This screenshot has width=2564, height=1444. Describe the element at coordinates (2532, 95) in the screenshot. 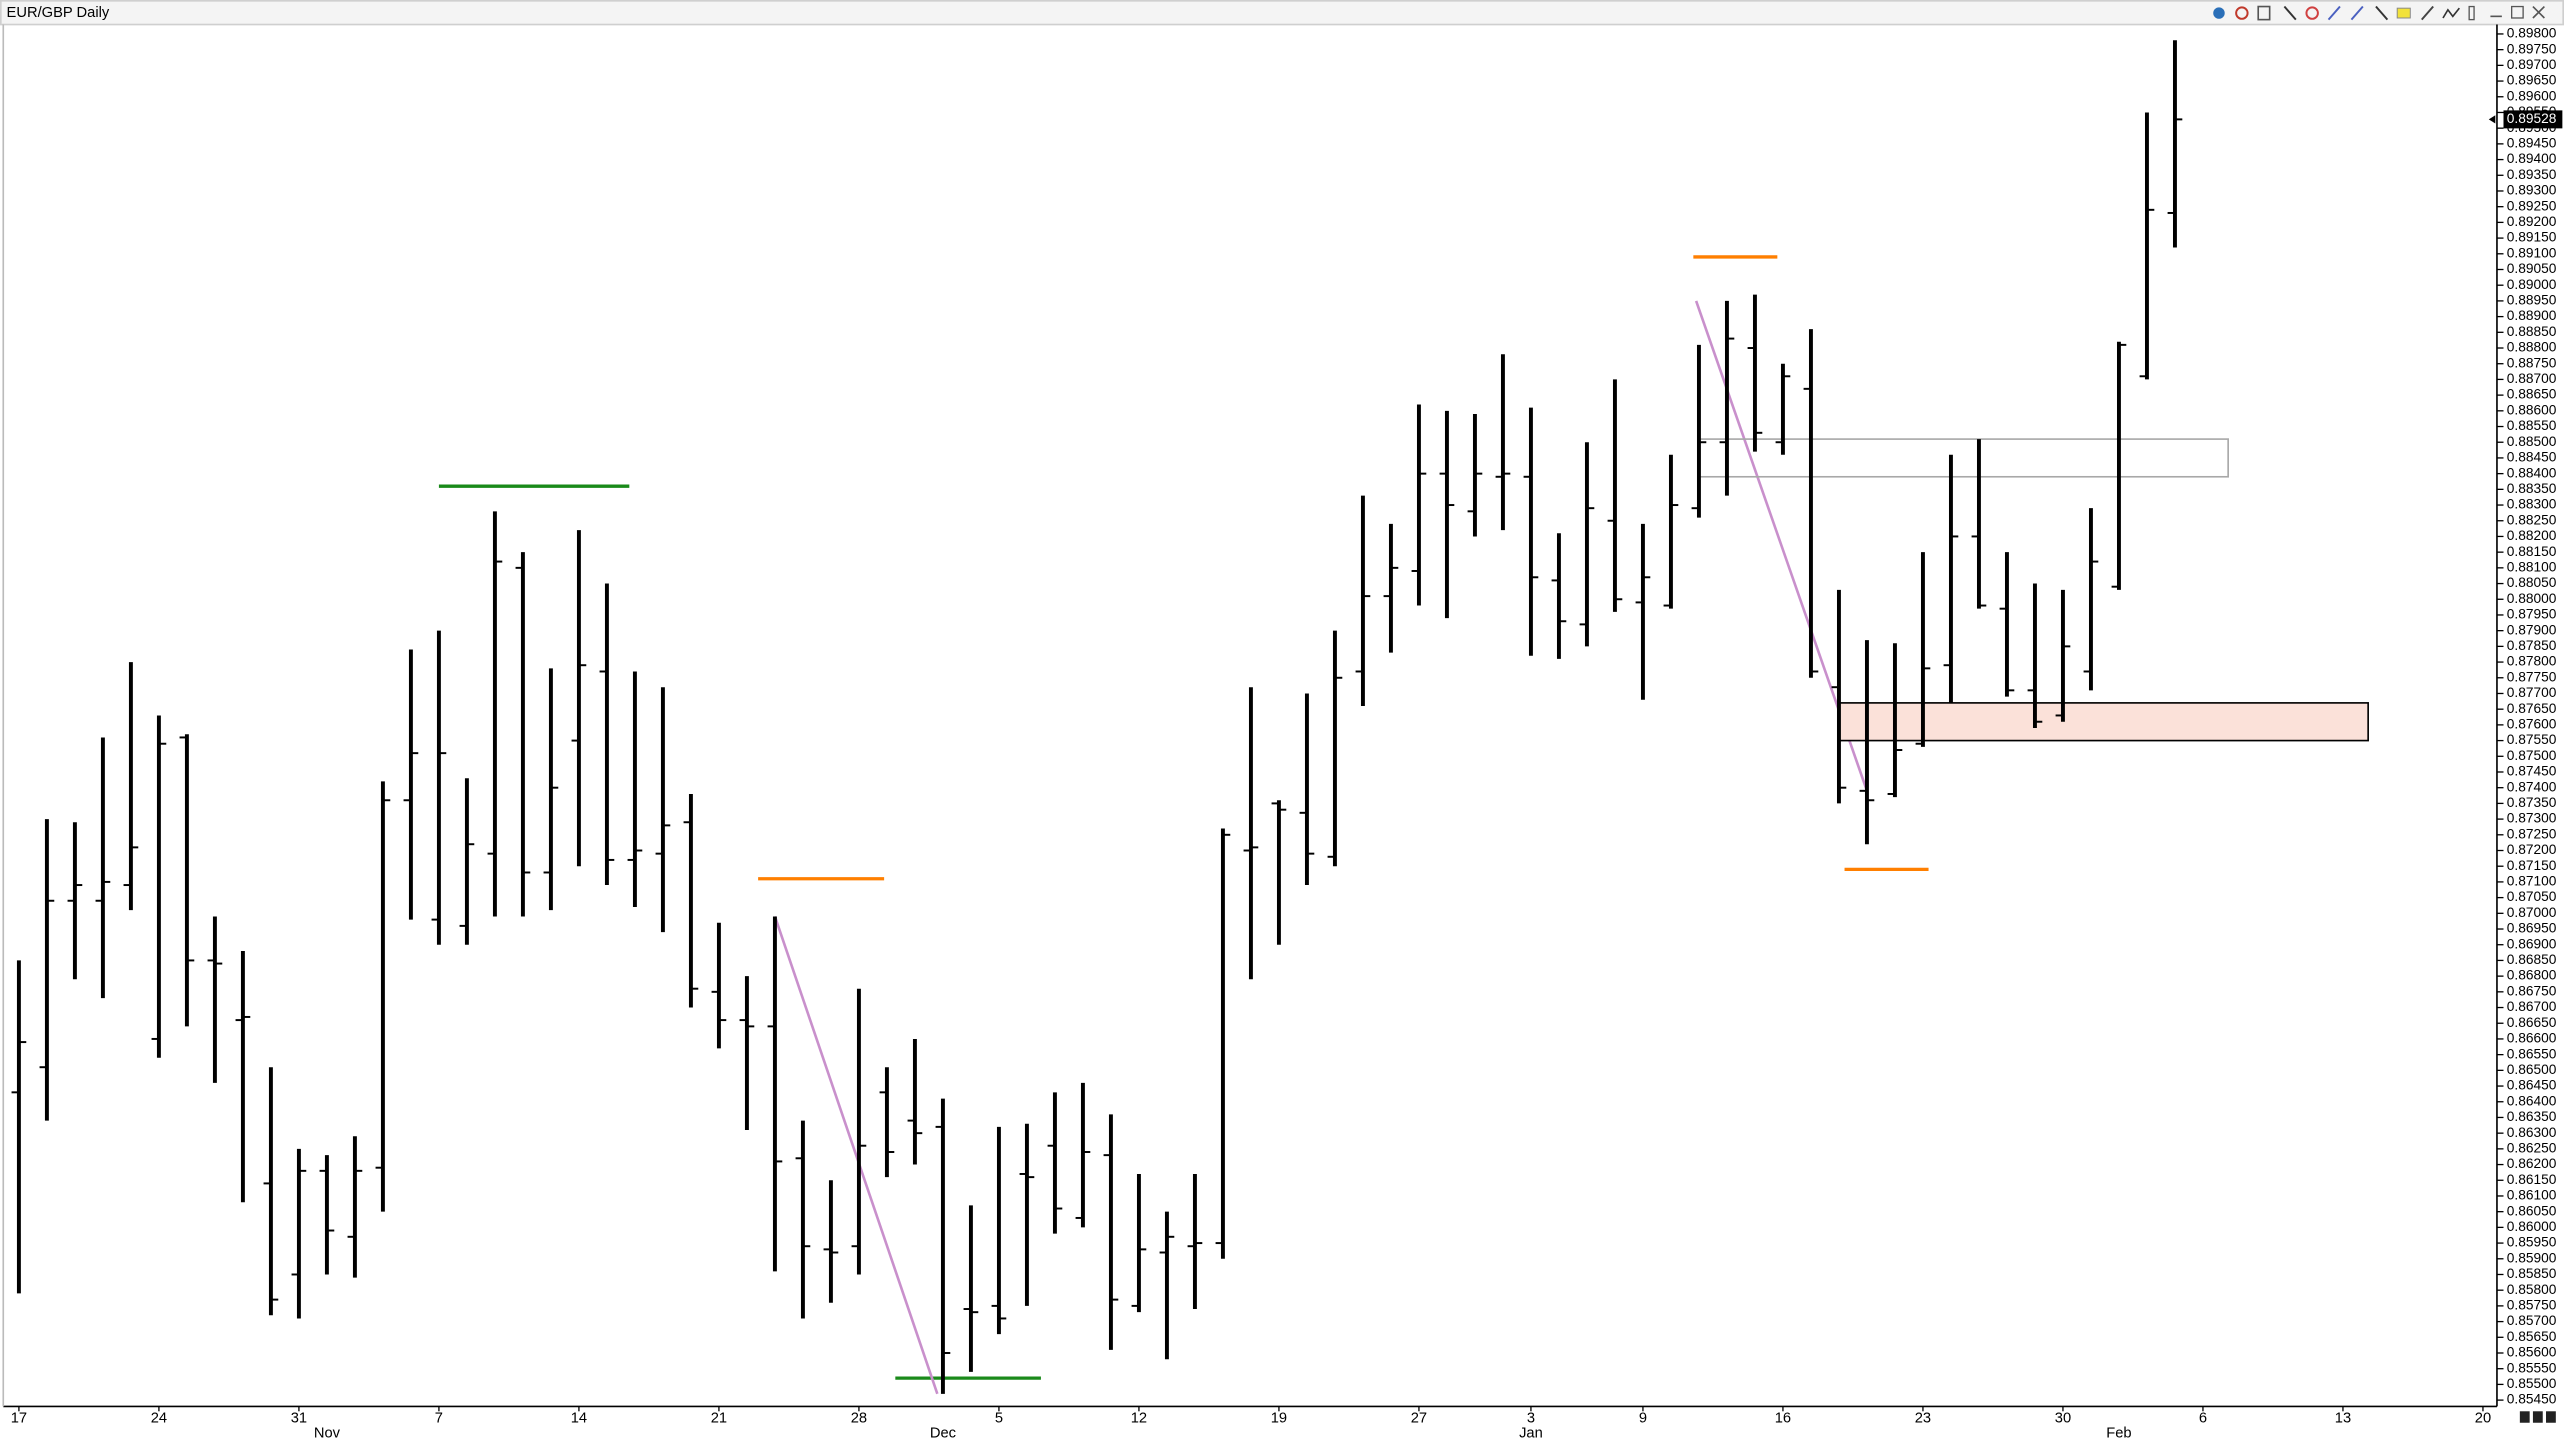

I see `y-tick-label: 0.89600` at that location.